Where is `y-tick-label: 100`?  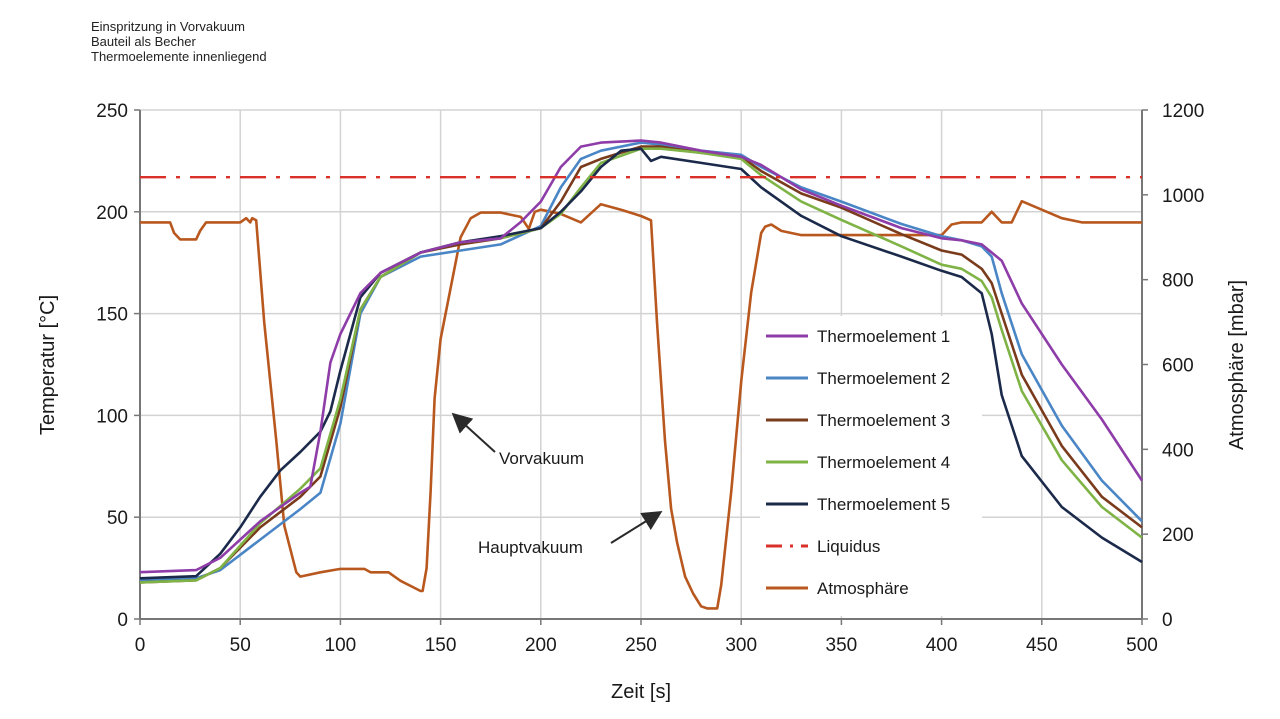 y-tick-label: 100 is located at coordinates (112, 416).